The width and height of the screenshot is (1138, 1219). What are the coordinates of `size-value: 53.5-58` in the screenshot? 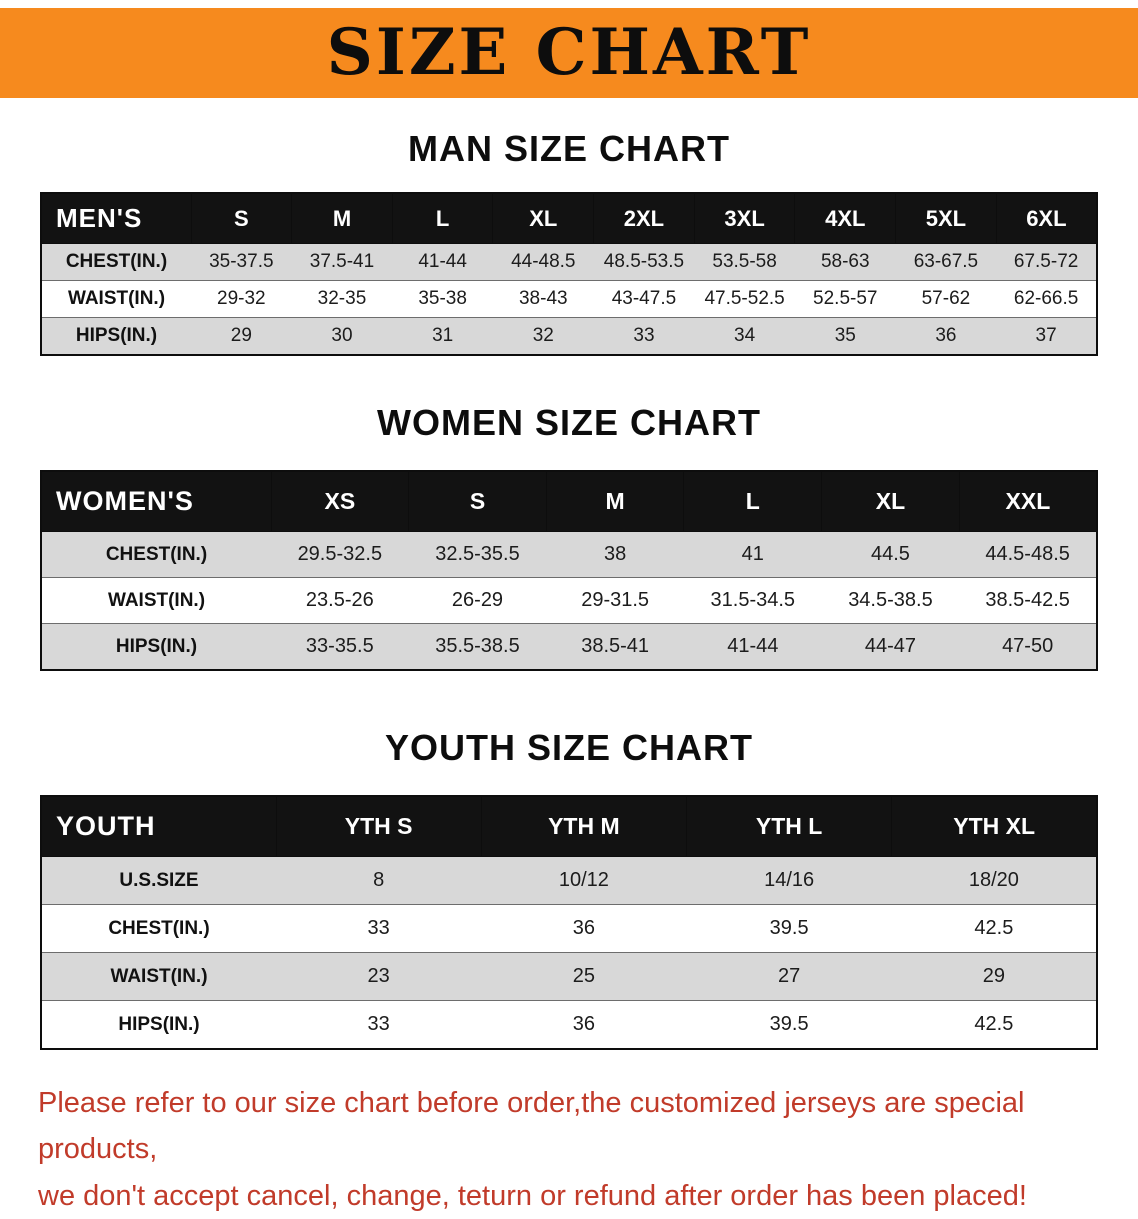 It's located at (744, 262).